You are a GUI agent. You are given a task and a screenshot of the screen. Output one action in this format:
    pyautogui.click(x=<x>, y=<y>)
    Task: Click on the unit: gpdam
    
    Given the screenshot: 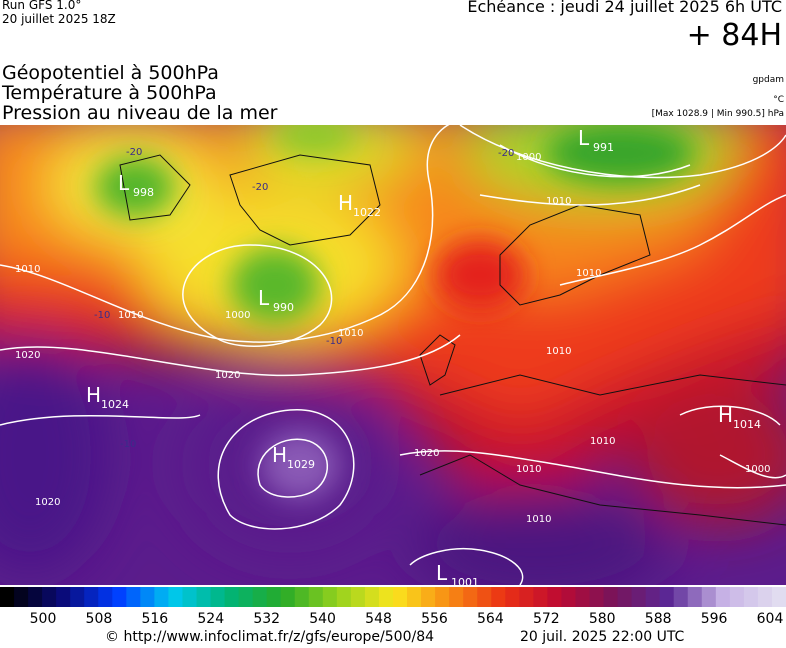 What is the action you would take?
    pyautogui.click(x=768, y=80)
    